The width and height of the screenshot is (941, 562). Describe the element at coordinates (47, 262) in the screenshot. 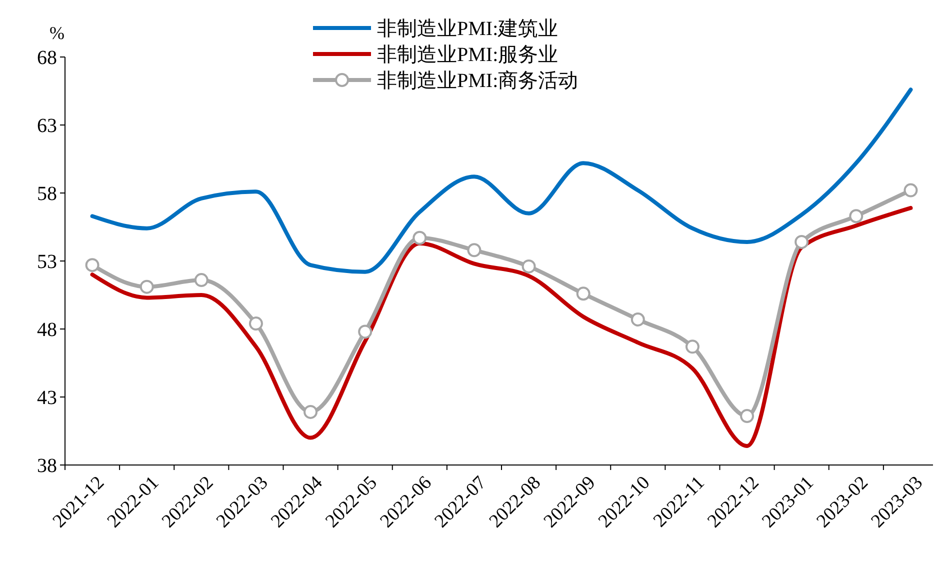

I see `y-tick-label: 53` at that location.